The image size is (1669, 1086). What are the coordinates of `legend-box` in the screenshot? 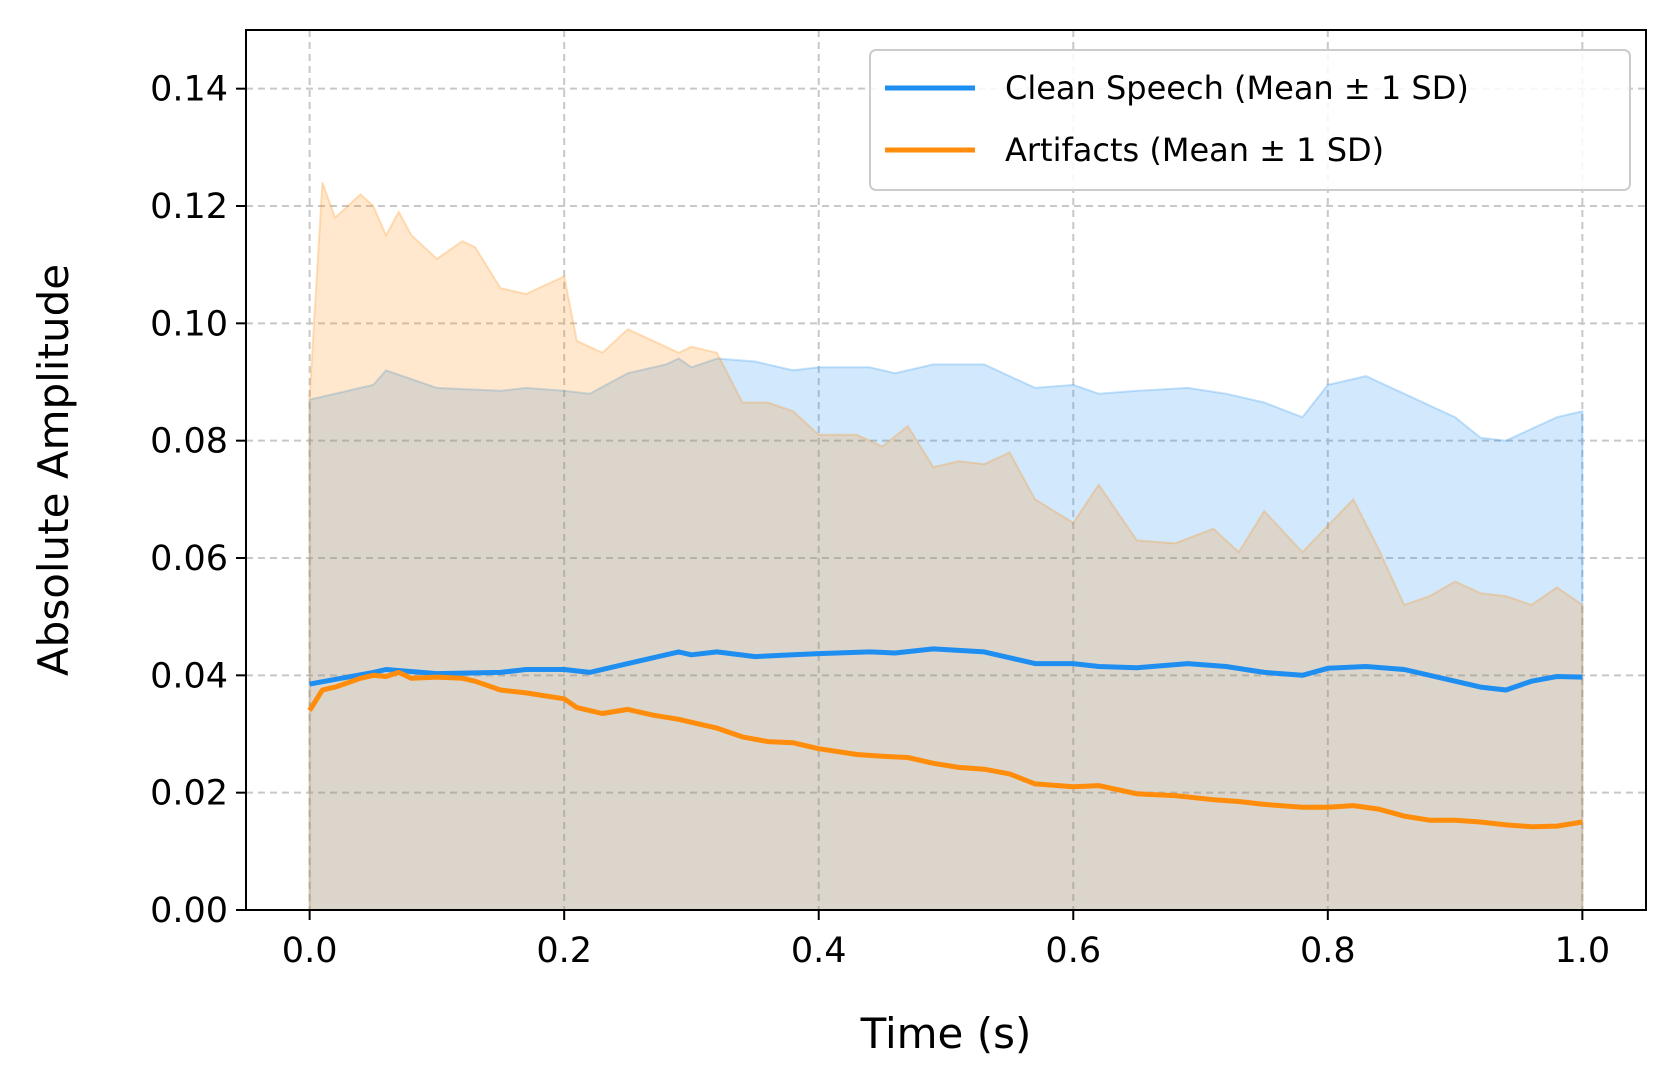 It's located at (1250, 120).